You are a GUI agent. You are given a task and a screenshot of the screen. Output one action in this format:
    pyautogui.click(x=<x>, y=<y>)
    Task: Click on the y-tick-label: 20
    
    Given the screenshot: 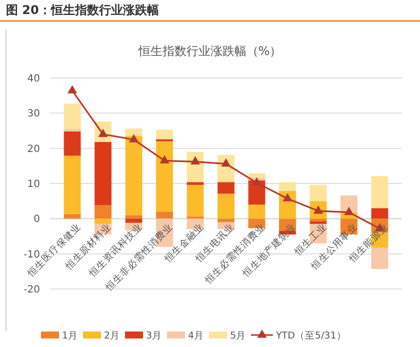 What is the action you would take?
    pyautogui.click(x=33, y=149)
    